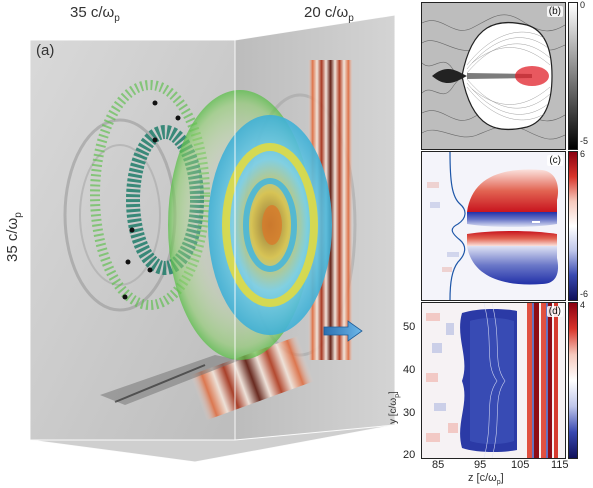 The height and width of the screenshot is (488, 593). What do you see at coordinates (12, 239) in the screenshot?
I see `dimension-label-left-text: 35 c/ω` at bounding box center [12, 239].